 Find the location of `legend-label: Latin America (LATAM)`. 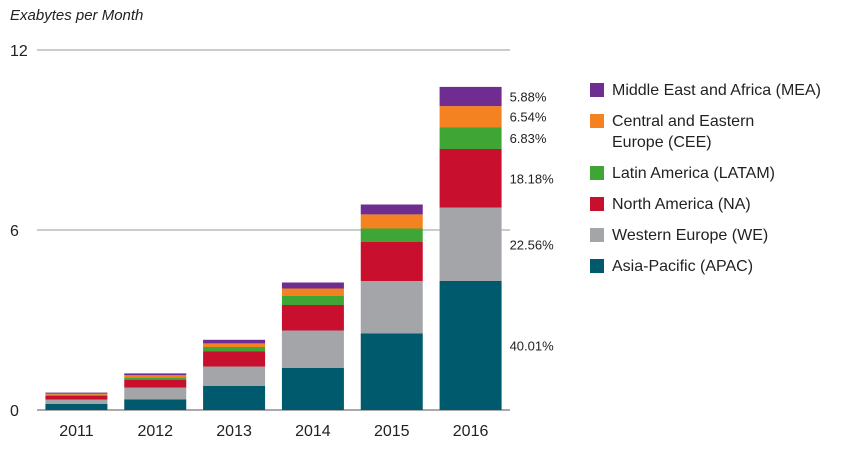

legend-label: Latin America (LATAM) is located at coordinates (694, 173).